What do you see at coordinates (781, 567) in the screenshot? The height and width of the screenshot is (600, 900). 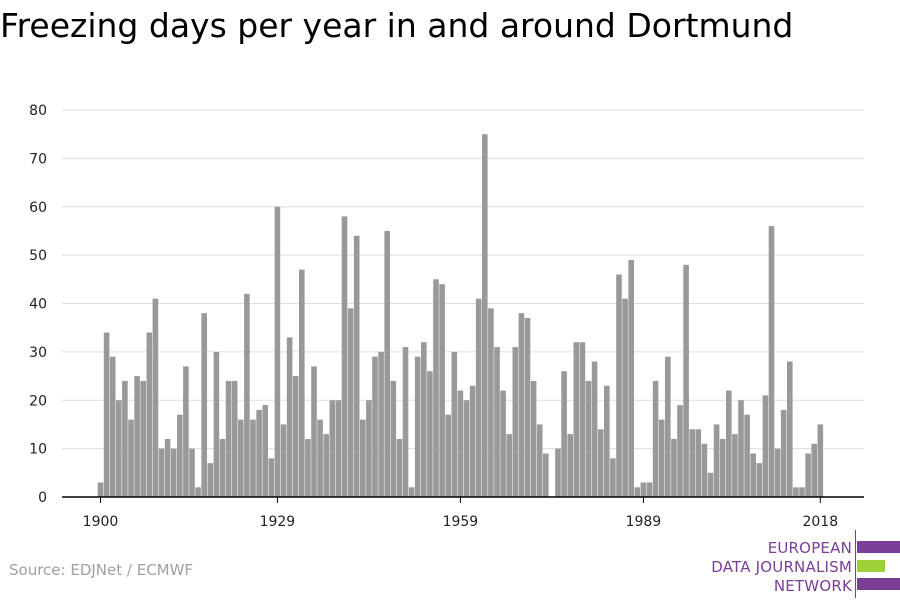 I see `logo-text-data-journalism: DATA JOURNALISM` at bounding box center [781, 567].